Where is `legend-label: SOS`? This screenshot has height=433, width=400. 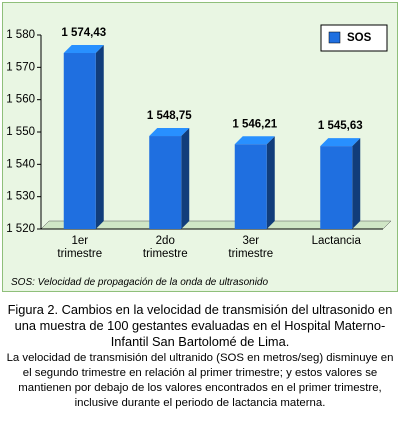
legend-label: SOS is located at coordinates (359, 38).